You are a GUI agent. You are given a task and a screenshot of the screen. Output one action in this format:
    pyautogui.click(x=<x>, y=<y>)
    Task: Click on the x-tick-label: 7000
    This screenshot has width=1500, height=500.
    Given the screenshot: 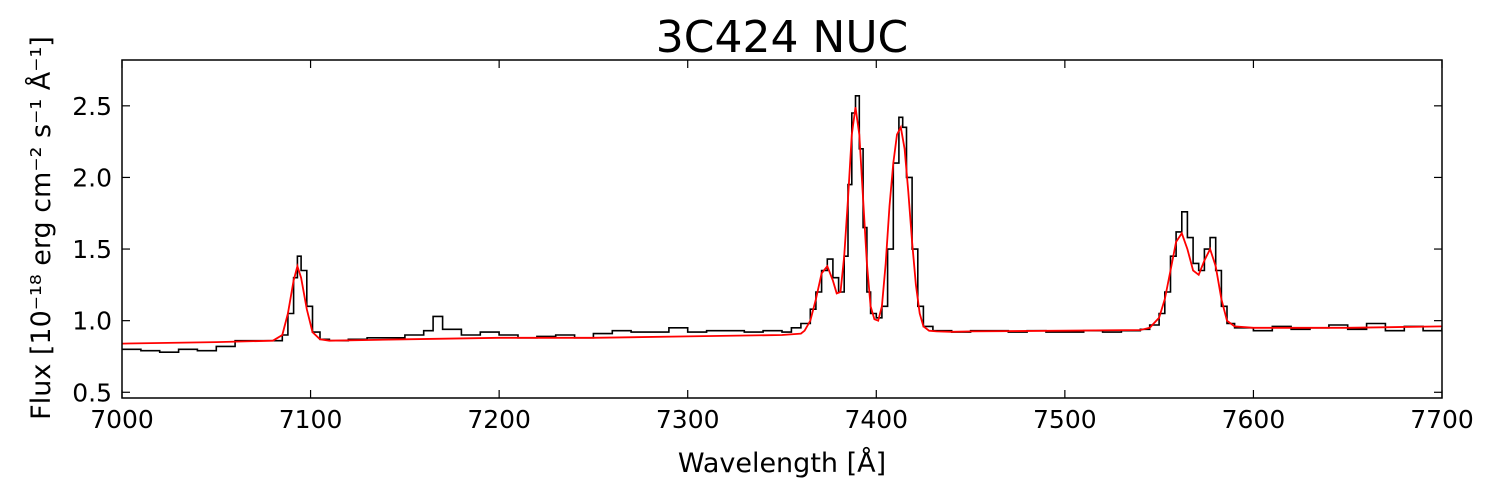 What is the action you would take?
    pyautogui.click(x=122, y=419)
    